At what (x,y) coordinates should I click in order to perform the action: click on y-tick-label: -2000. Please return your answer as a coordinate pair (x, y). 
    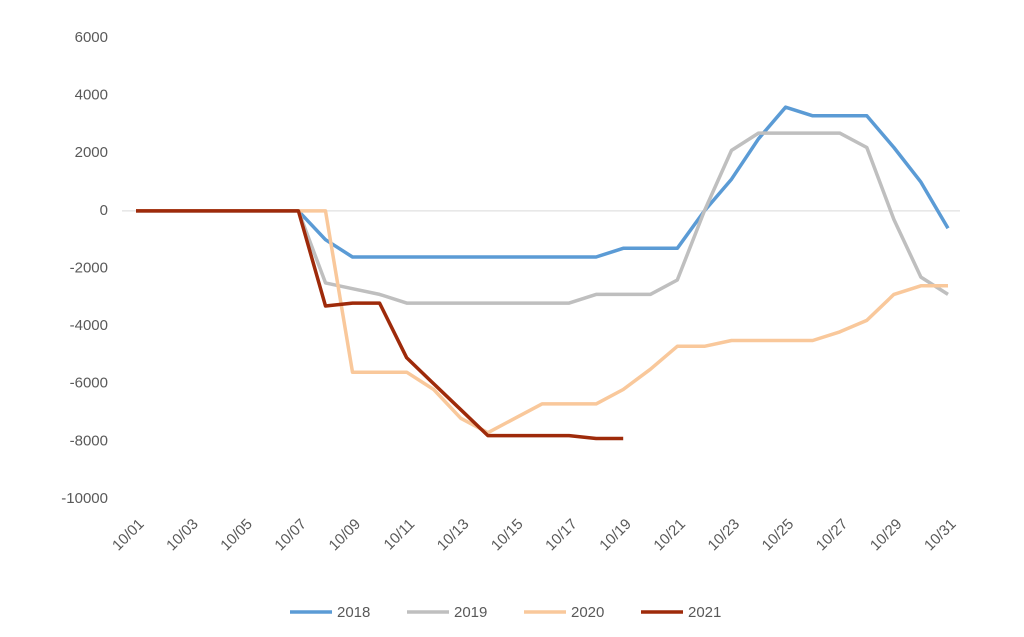
    Looking at the image, I should click on (89, 267).